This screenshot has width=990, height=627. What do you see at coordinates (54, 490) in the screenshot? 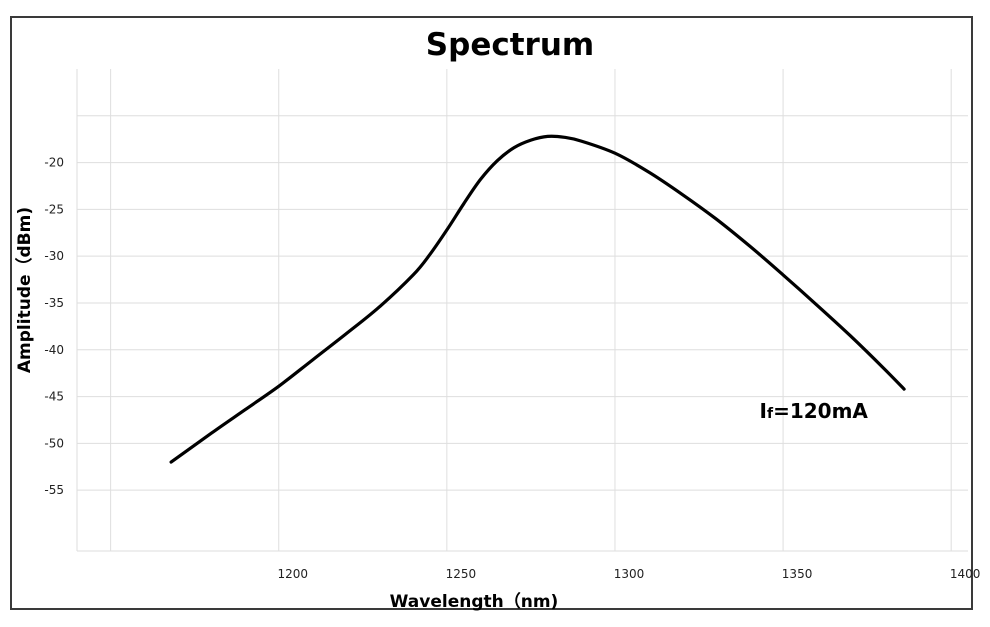
I see `y-tick-label: -55` at bounding box center [54, 490].